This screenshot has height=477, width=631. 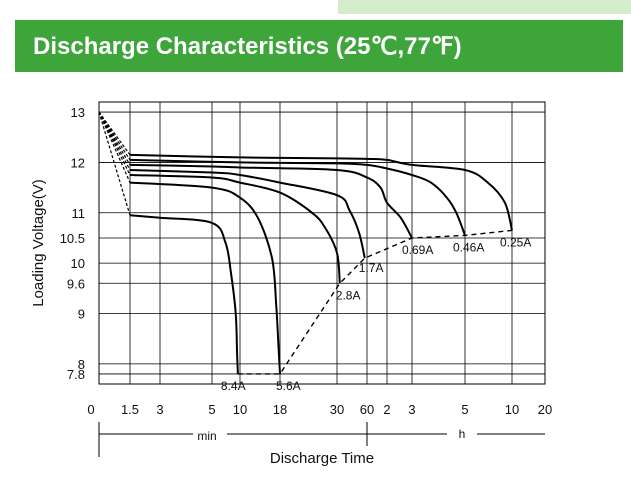 What do you see at coordinates (348, 295) in the screenshot?
I see `series-label-2: 2.8A` at bounding box center [348, 295].